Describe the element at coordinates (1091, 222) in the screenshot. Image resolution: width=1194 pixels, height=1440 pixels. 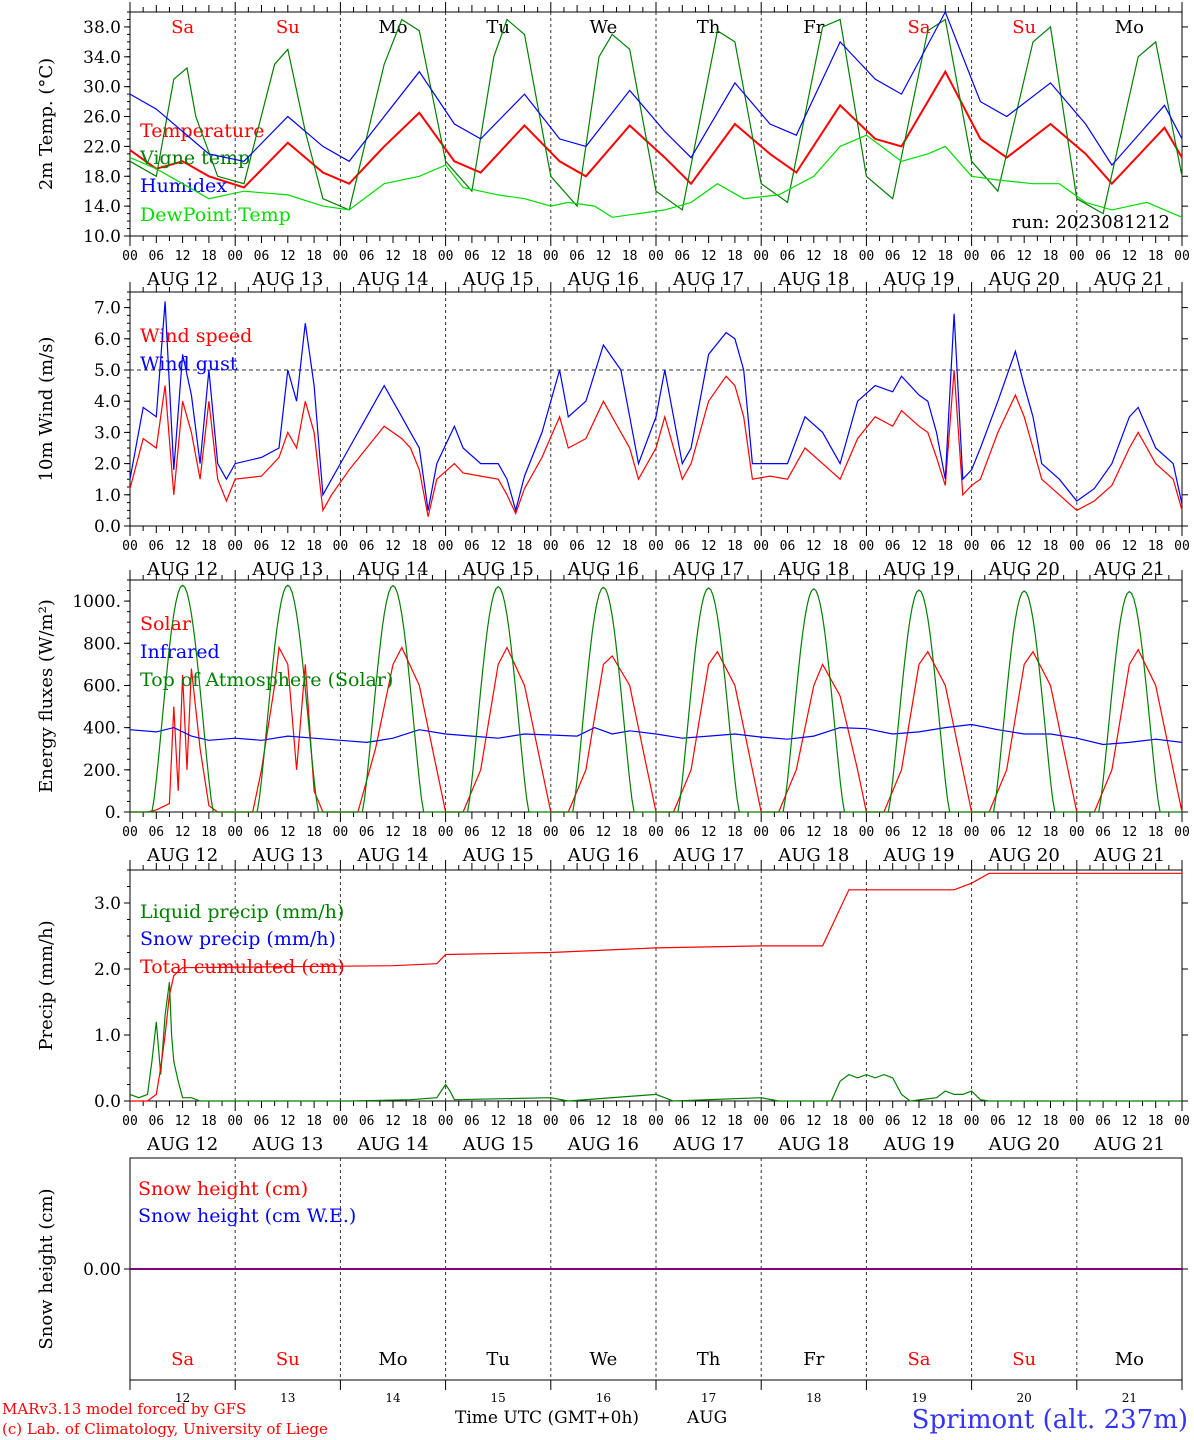
I see `run-label: run: 2023081212` at that location.